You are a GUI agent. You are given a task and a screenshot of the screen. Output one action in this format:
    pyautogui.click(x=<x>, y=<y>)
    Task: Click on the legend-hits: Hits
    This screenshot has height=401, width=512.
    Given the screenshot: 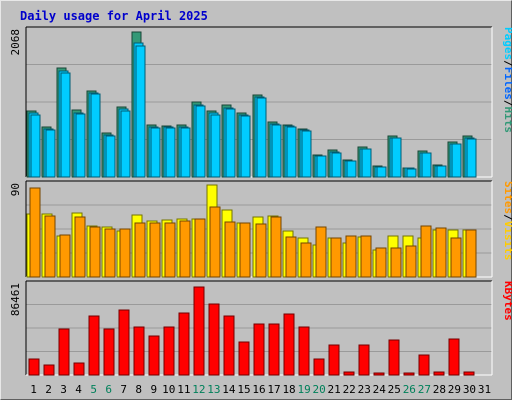 What is the action you would take?
    pyautogui.click(x=507, y=120)
    